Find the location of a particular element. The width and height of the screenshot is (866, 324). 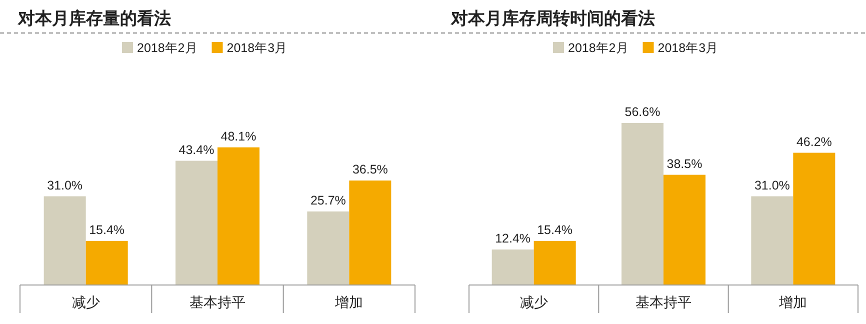

chart-title: 对本月库存周转时间的看法 is located at coordinates (552, 18).